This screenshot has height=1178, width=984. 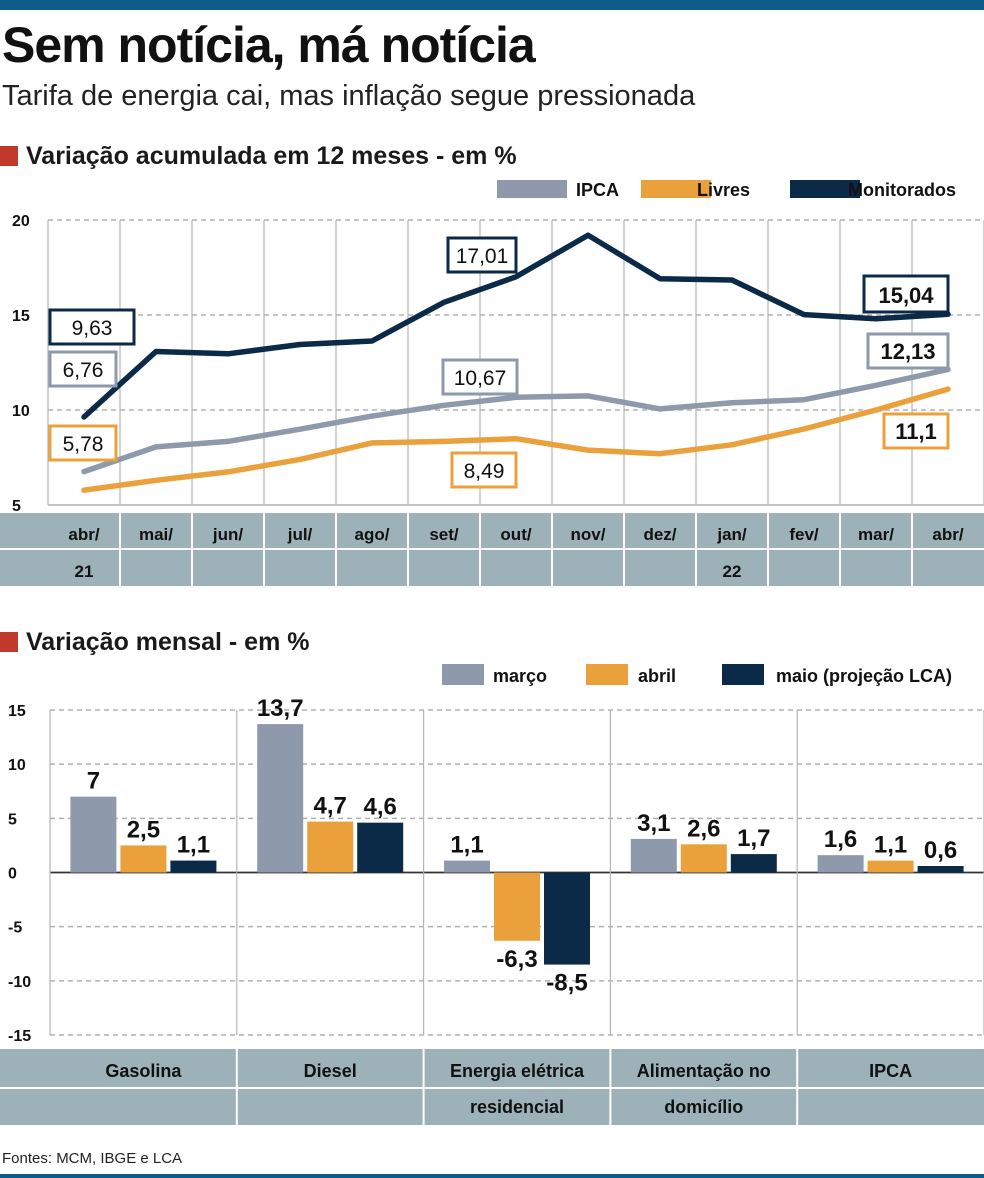 What do you see at coordinates (227, 534) in the screenshot?
I see `line-x-tick-label: jun/` at bounding box center [227, 534].